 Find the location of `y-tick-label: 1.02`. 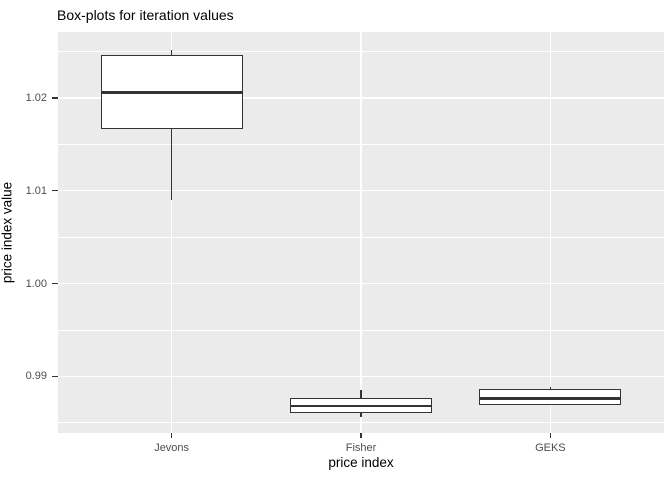

y-tick-label: 1.02 is located at coordinates (36, 97).